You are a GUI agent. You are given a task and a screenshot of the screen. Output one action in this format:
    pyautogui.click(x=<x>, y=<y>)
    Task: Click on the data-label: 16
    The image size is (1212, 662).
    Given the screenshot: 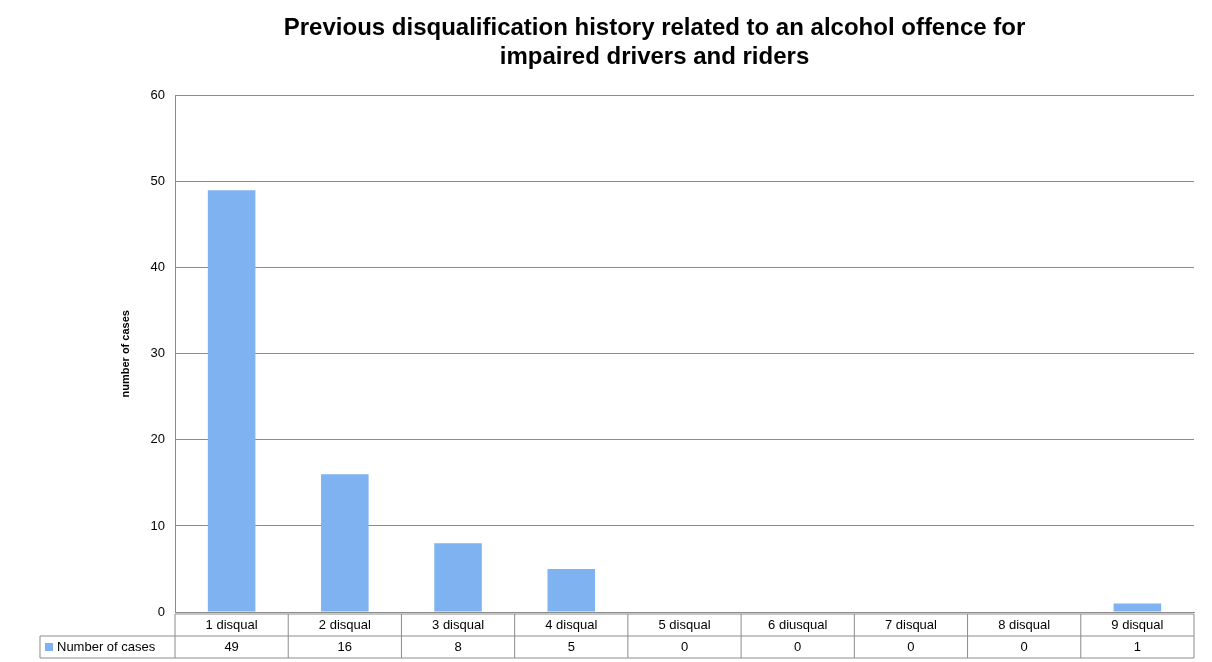 What is the action you would take?
    pyautogui.click(x=345, y=646)
    